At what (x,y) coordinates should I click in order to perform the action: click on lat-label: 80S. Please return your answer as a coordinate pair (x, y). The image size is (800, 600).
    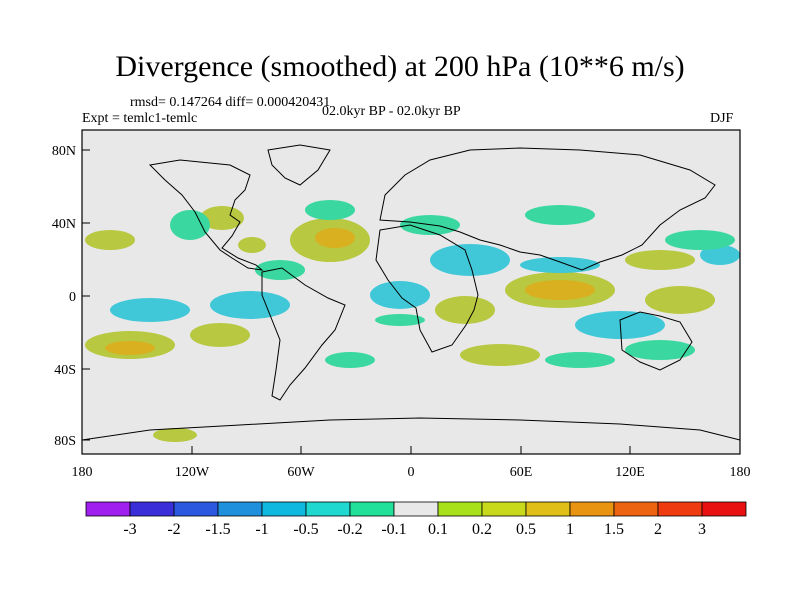
    Looking at the image, I should click on (65, 441).